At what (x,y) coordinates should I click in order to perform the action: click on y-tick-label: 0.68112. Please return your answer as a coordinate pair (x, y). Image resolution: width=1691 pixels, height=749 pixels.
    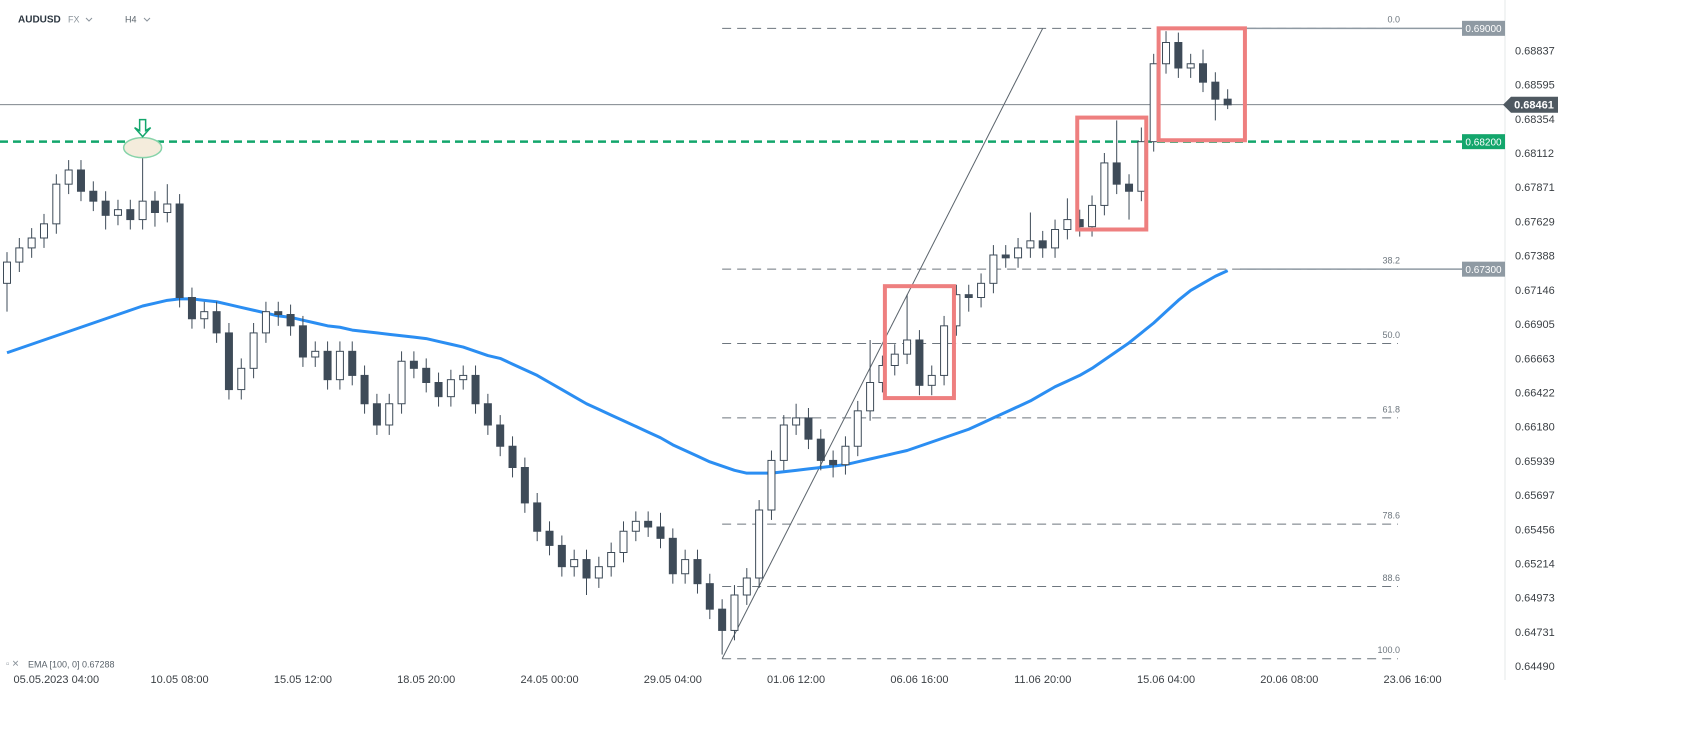
    Looking at the image, I should click on (1534, 154).